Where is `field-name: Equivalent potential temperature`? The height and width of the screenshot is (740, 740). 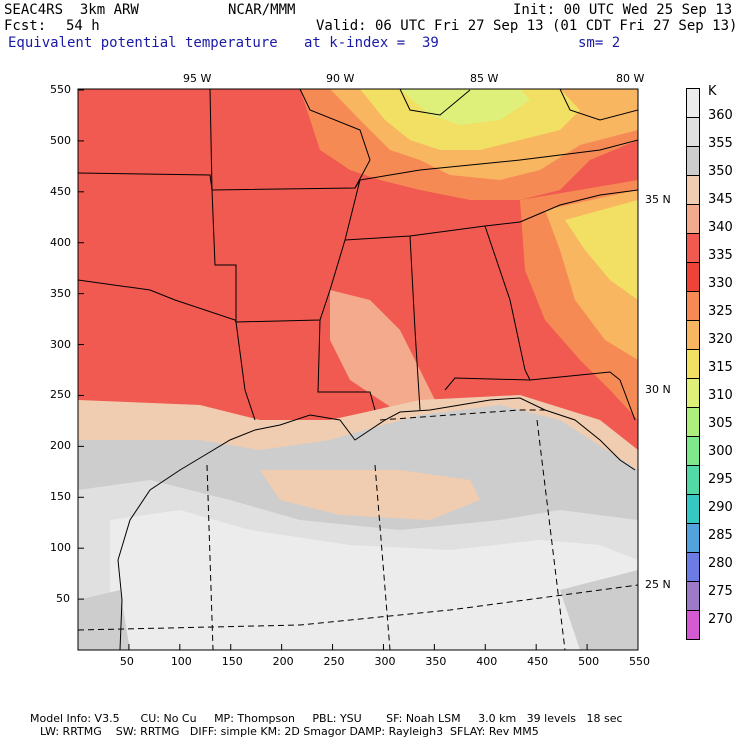 field-name: Equivalent potential temperature is located at coordinates (143, 43).